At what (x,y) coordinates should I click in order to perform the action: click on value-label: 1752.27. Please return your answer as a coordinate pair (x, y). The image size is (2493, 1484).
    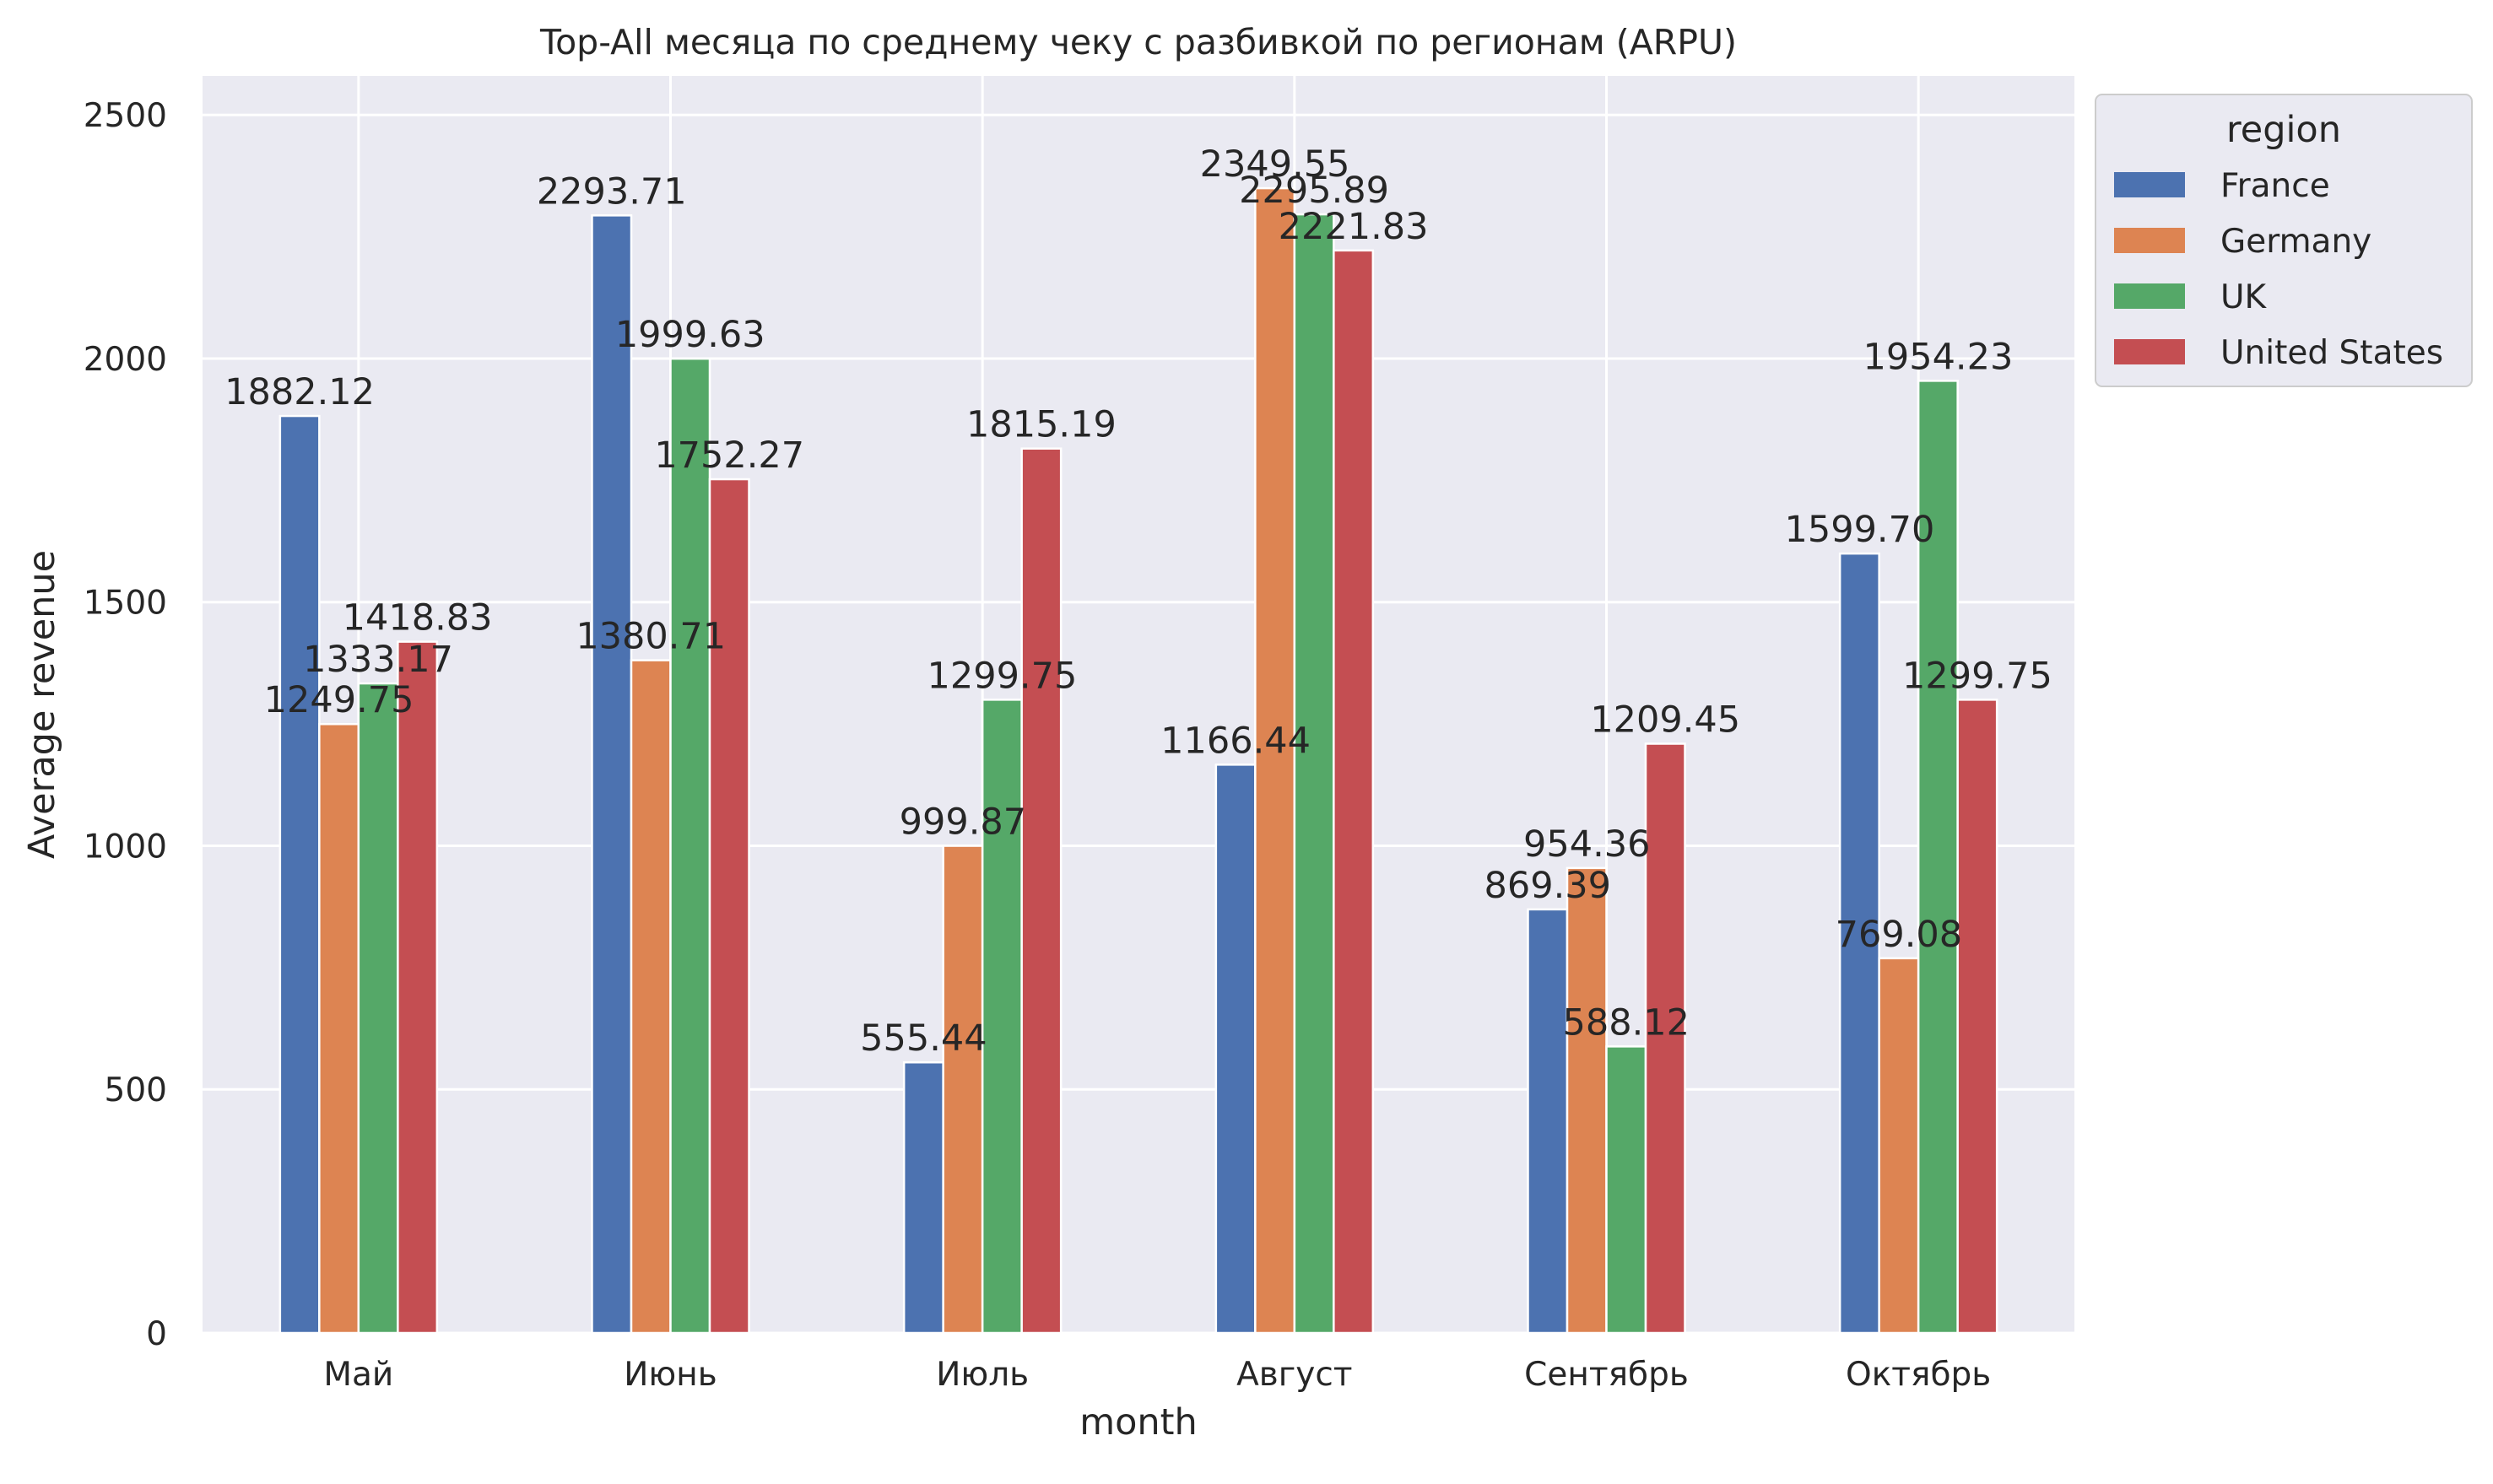
    Looking at the image, I should click on (729, 455).